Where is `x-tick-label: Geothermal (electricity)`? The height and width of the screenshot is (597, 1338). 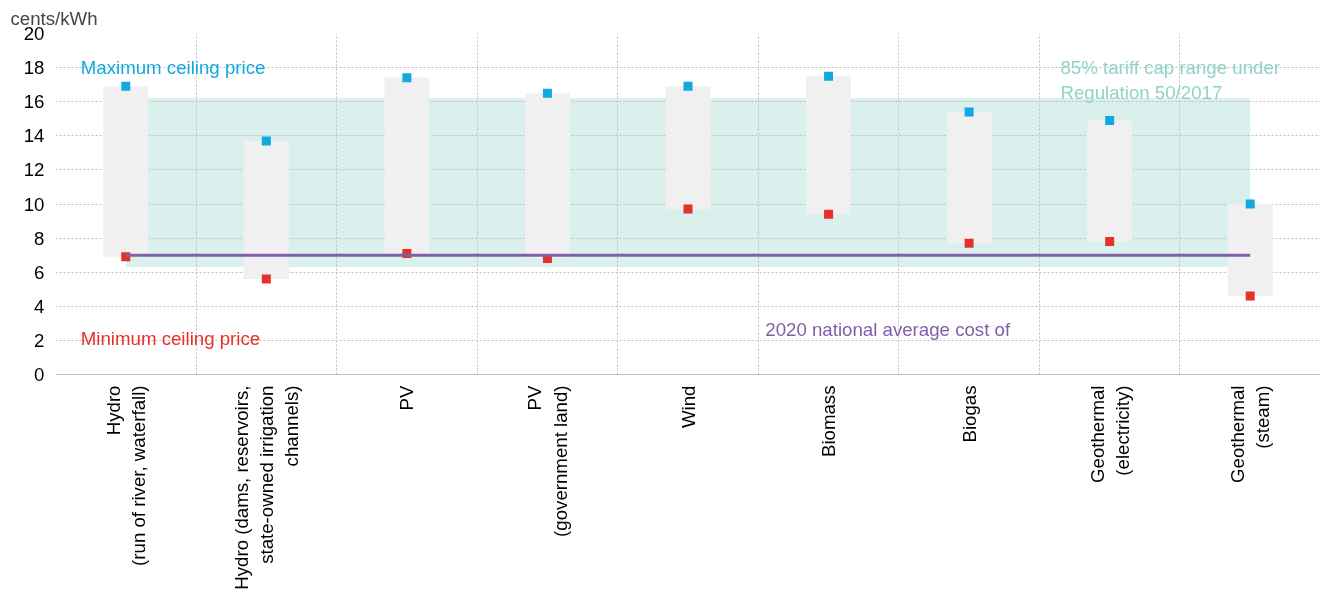
x-tick-label: Geothermal (electricity) is located at coordinates (1109, 434).